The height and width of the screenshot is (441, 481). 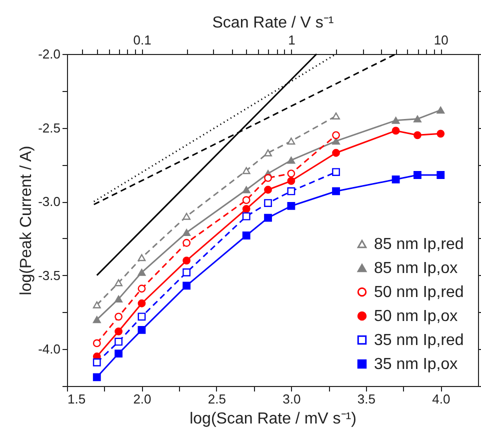 What do you see at coordinates (416, 364) in the screenshot?
I see `legend-label: 35 nm Ip,ox` at bounding box center [416, 364].